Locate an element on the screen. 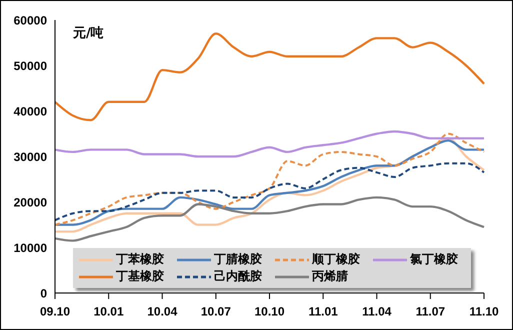 This screenshot has height=330, width=513. legend-label: 己内酰胺 is located at coordinates (238, 276).